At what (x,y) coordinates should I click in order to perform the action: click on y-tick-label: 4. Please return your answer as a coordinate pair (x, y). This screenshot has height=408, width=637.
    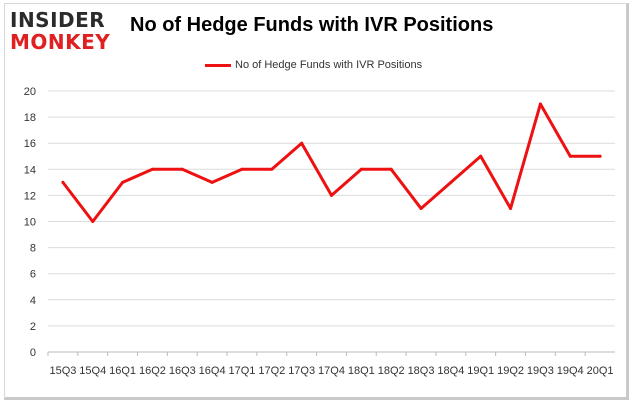
    Looking at the image, I should click on (33, 301).